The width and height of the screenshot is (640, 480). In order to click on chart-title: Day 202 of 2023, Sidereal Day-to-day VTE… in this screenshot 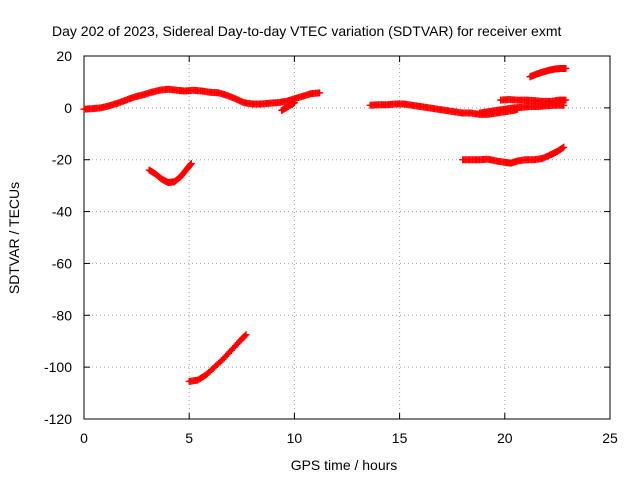, I will do `click(306, 31)`.